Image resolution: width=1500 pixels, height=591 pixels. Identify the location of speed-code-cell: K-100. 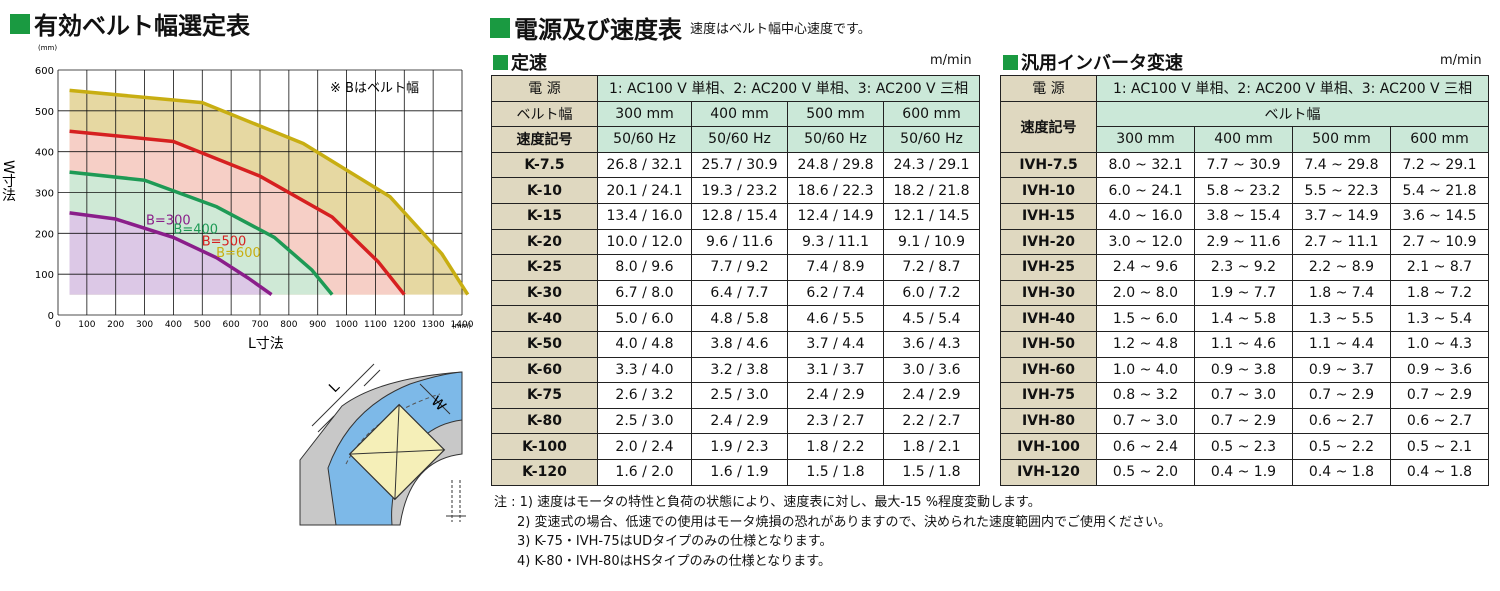
(544, 446).